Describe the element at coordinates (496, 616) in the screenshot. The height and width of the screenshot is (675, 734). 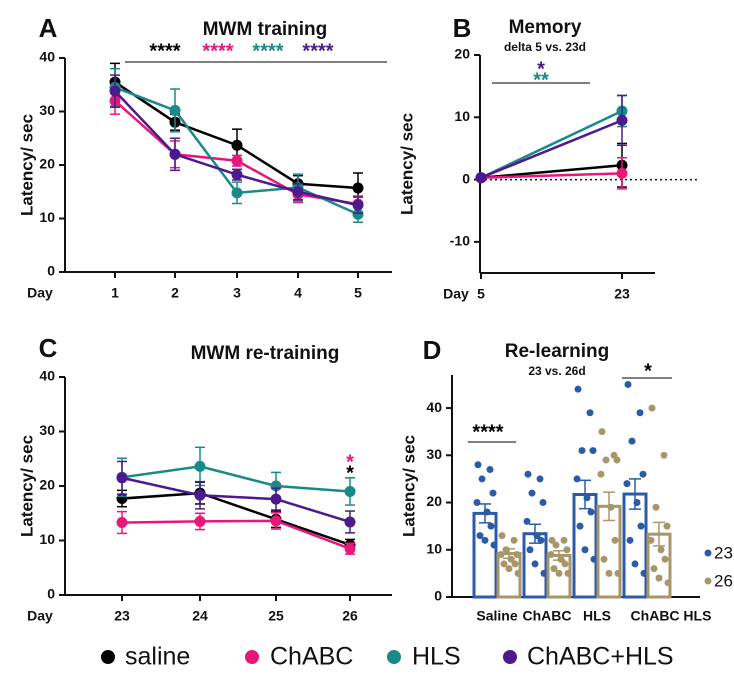
I see `x-tick-label: Saline` at that location.